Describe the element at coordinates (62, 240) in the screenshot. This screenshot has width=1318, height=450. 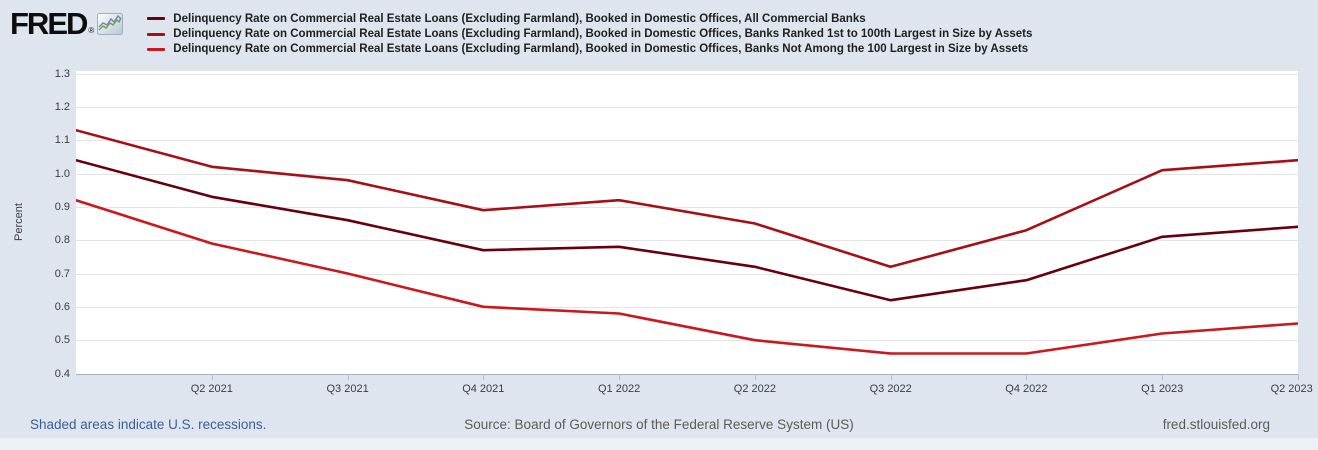
I see `y-tick-label: 0.8` at that location.